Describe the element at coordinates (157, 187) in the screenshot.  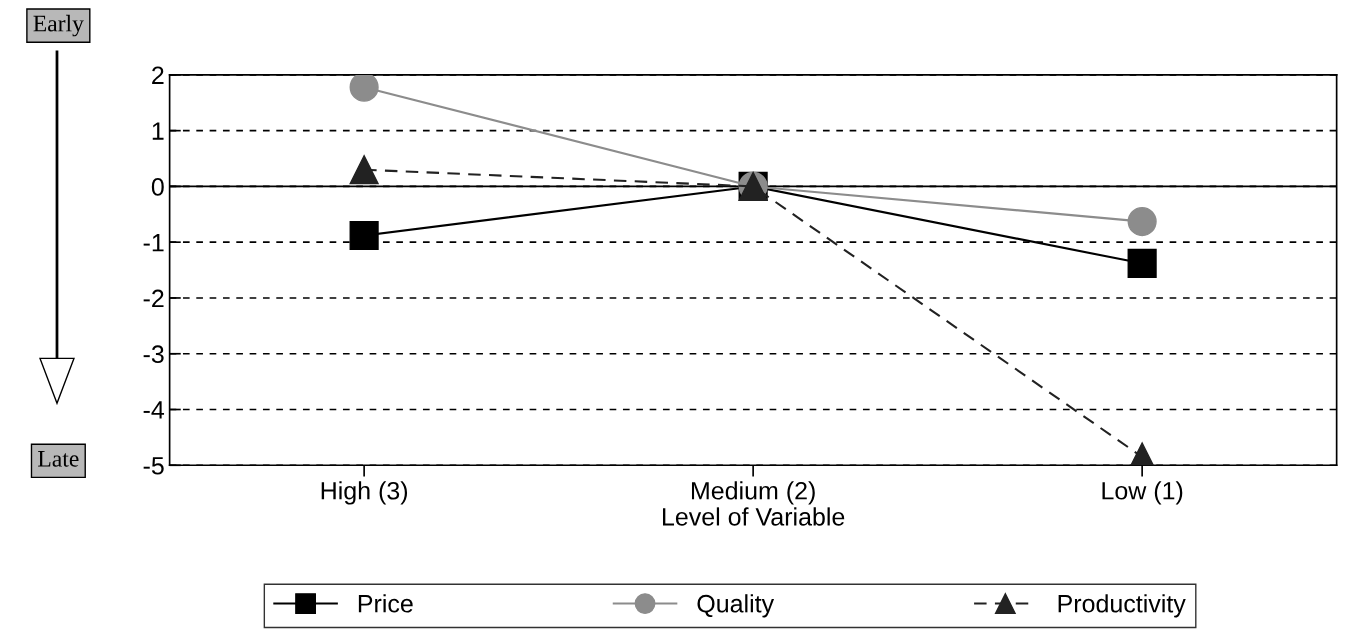
I see `y-tick-label: 0` at that location.